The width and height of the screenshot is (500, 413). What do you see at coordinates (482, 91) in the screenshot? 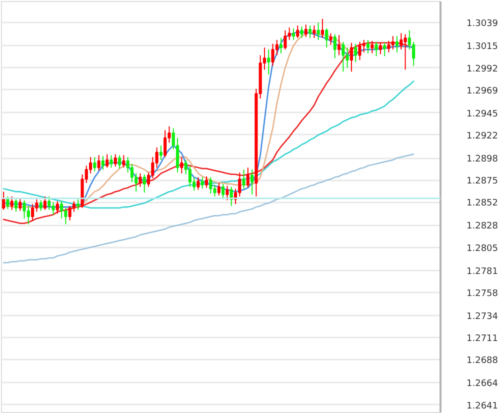
I see `y-tick-label: 1.2969` at bounding box center [482, 91].